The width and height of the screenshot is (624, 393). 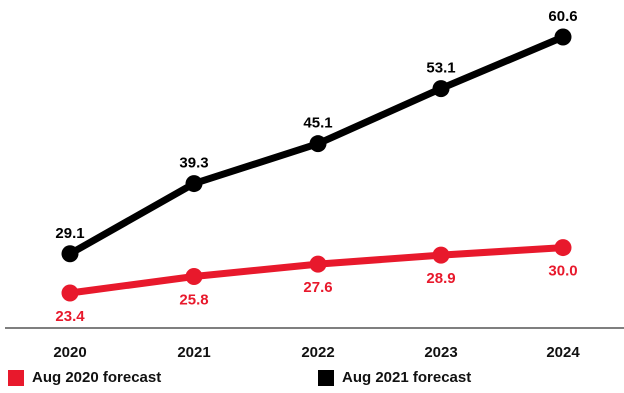 I want to click on point-aug-2021-2022, so click(x=318, y=144).